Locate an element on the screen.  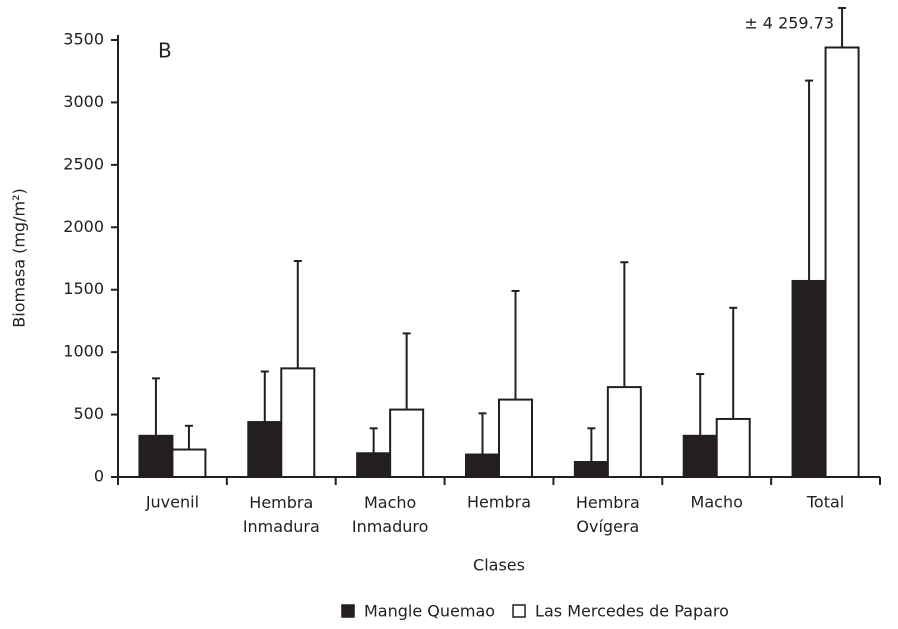
y-tick-label: 500 is located at coordinates (88, 413).